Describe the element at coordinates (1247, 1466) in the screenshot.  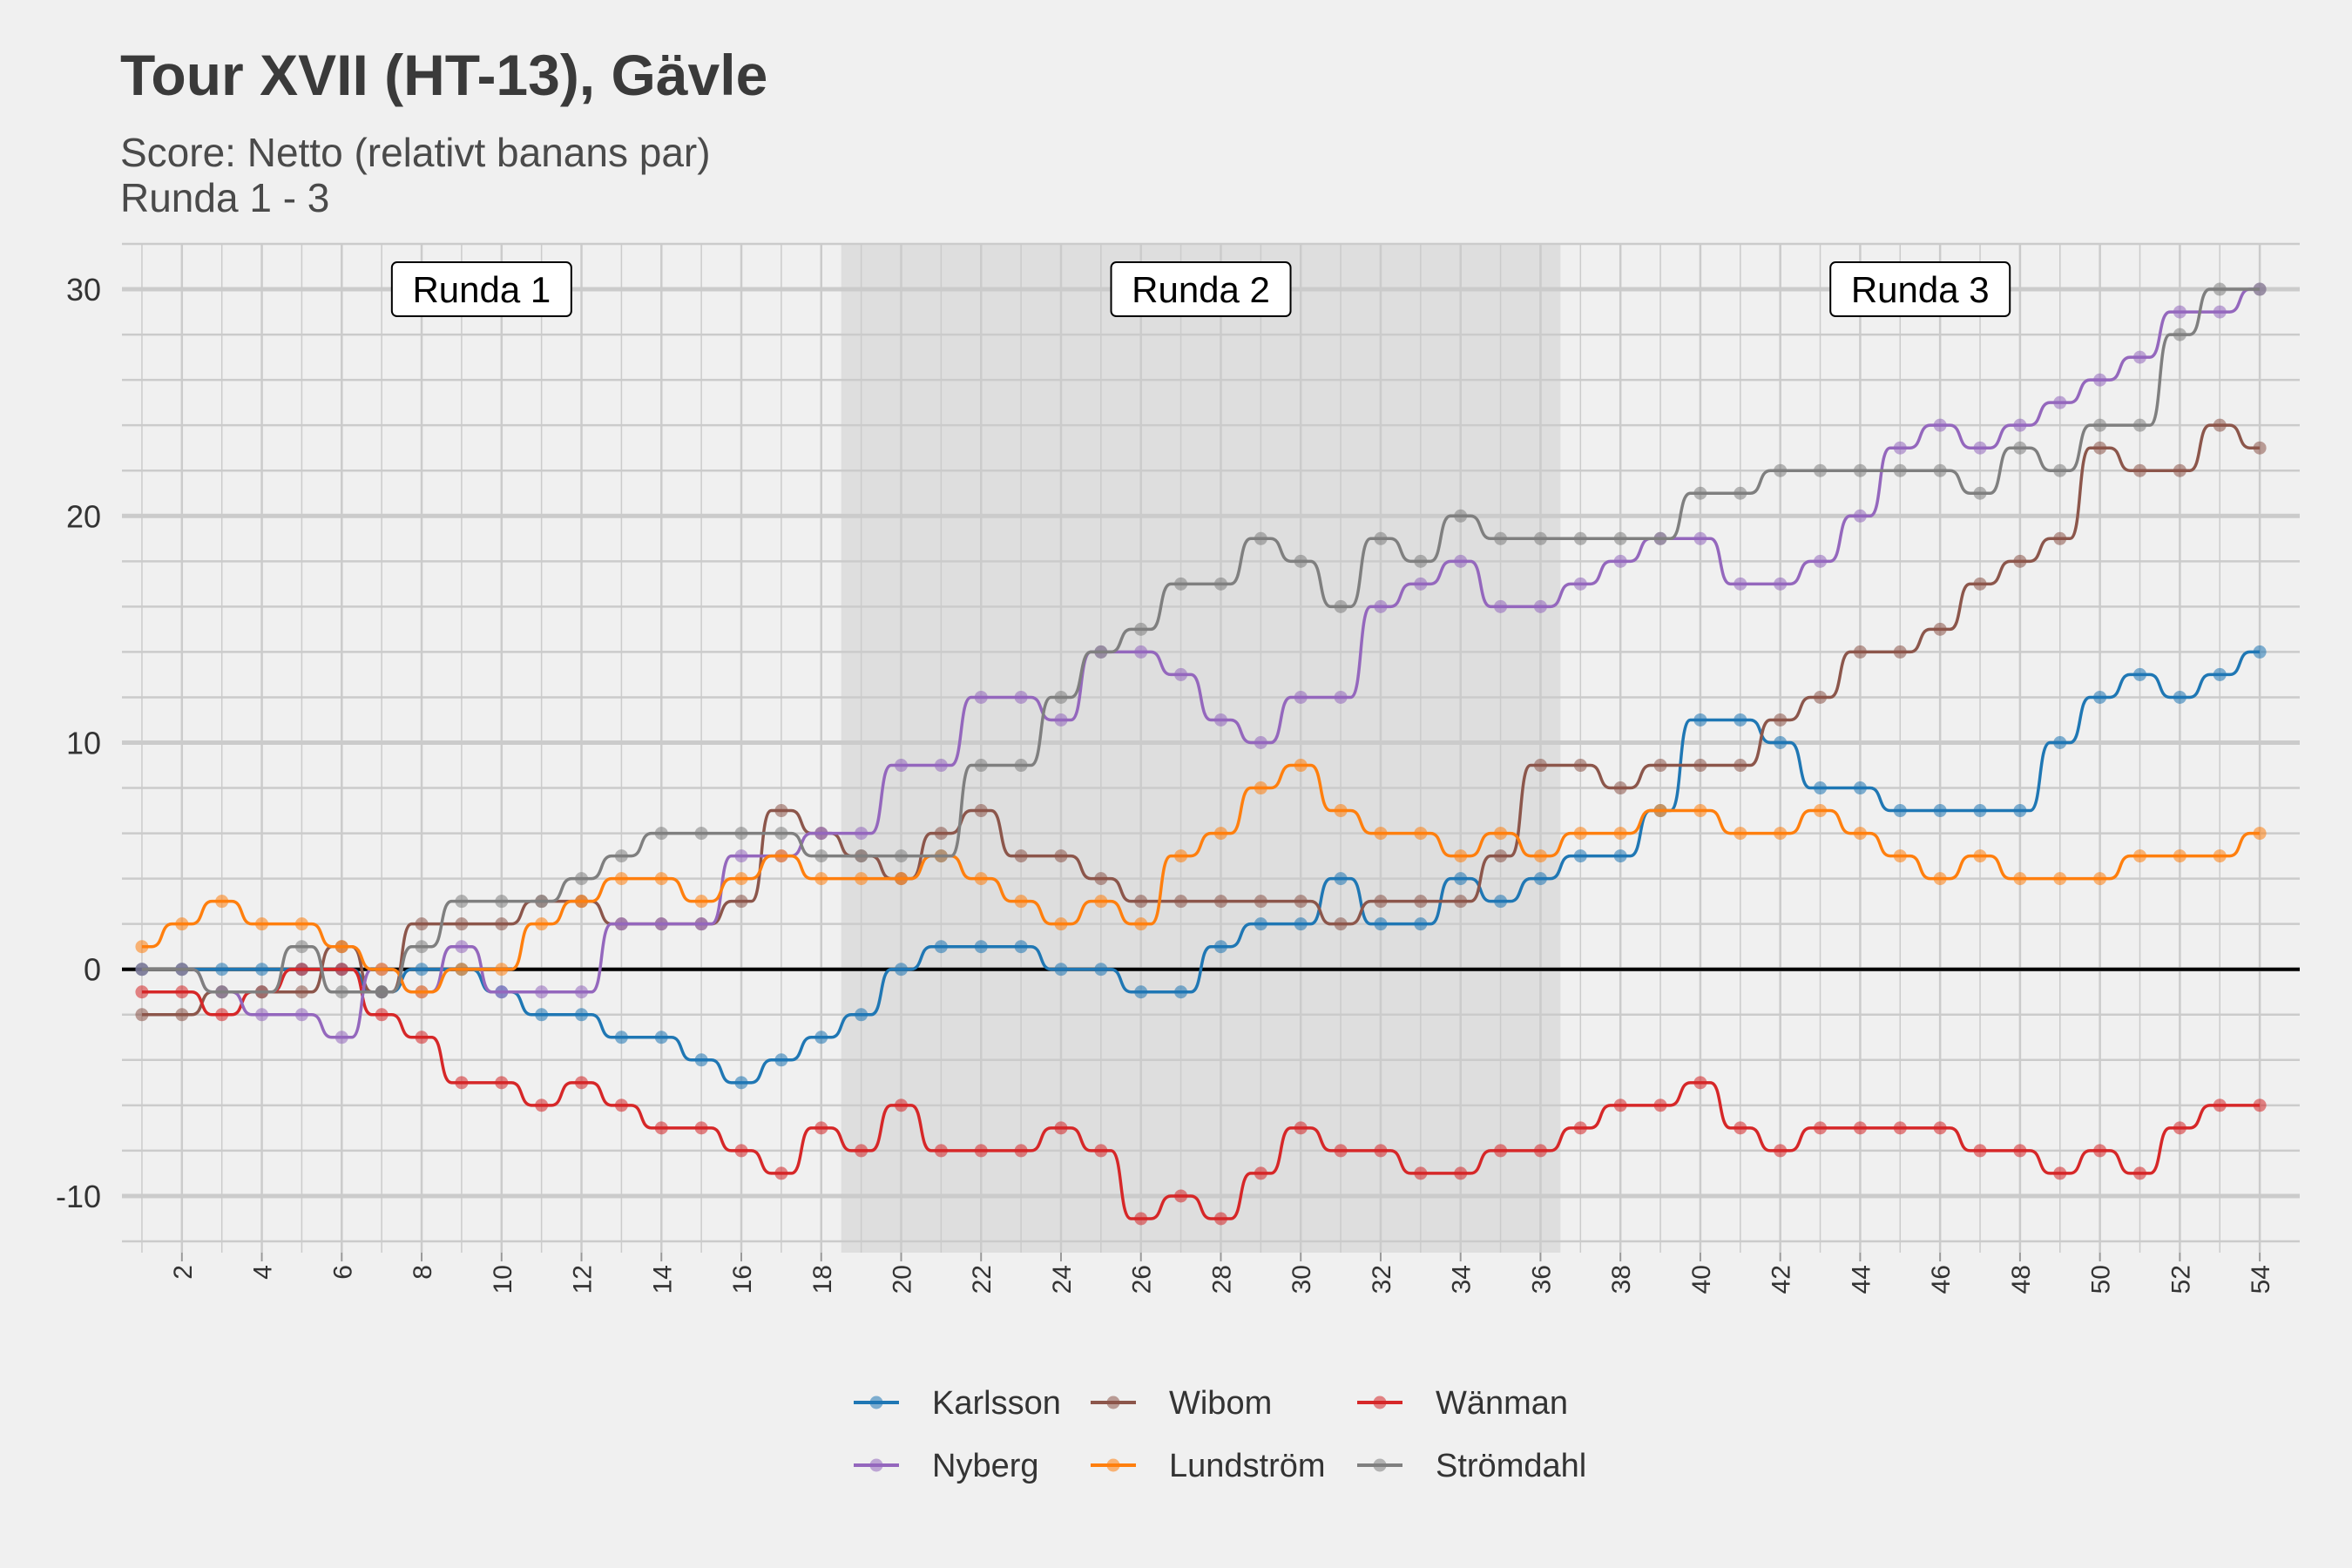
I see `legend-label: Lundström` at that location.